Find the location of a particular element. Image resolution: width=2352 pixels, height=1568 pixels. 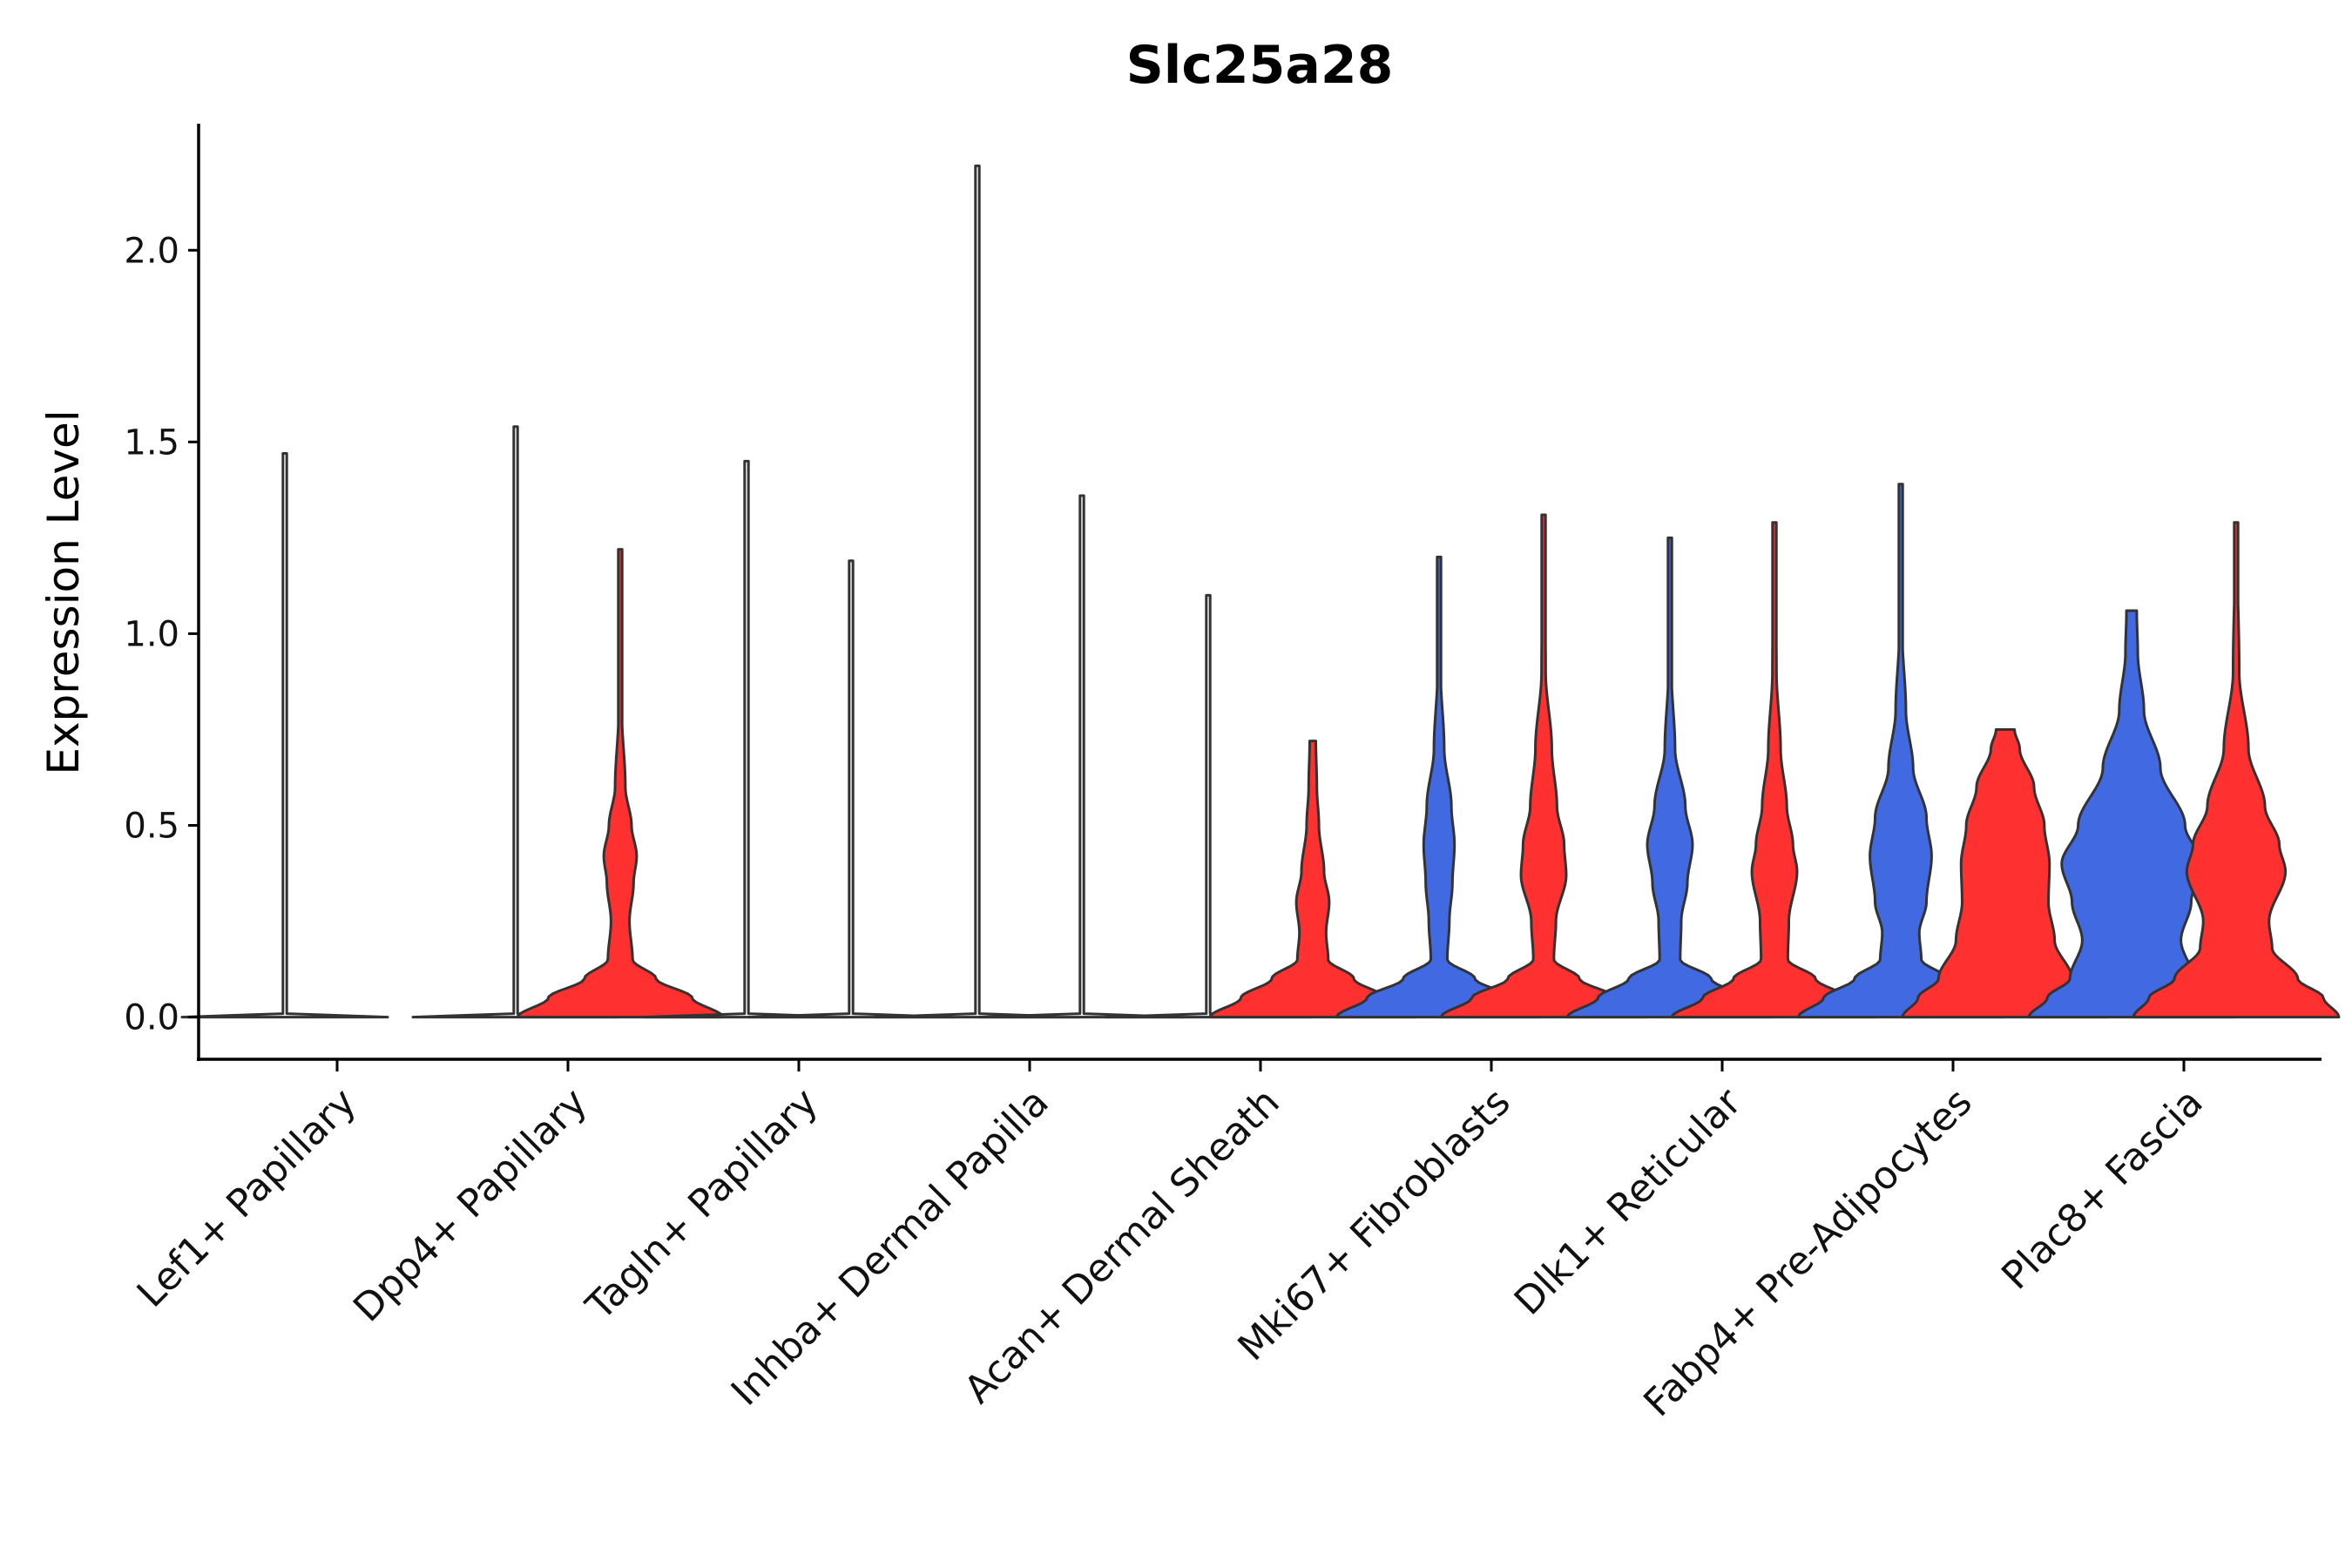

y-tick-label: 1.5 is located at coordinates (151, 442).